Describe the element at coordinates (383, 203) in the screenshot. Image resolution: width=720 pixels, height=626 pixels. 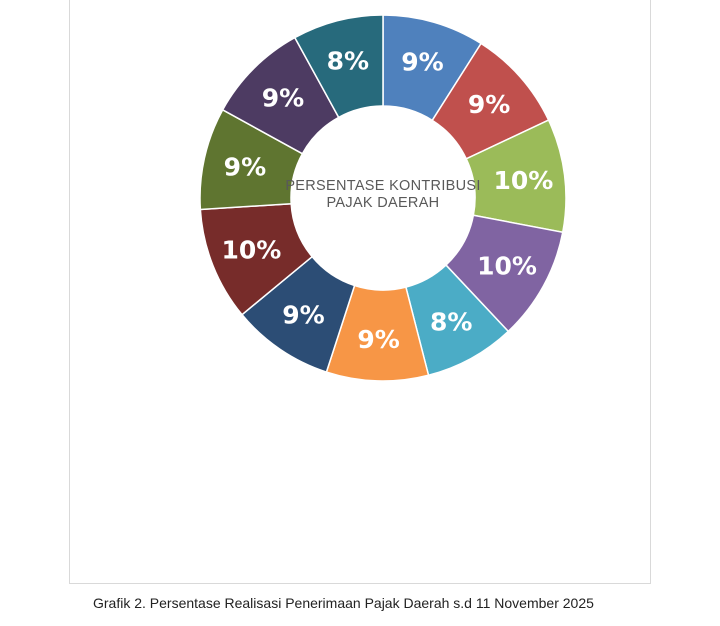
I see `center-title-line-2: PAJAK DAERAH` at that location.